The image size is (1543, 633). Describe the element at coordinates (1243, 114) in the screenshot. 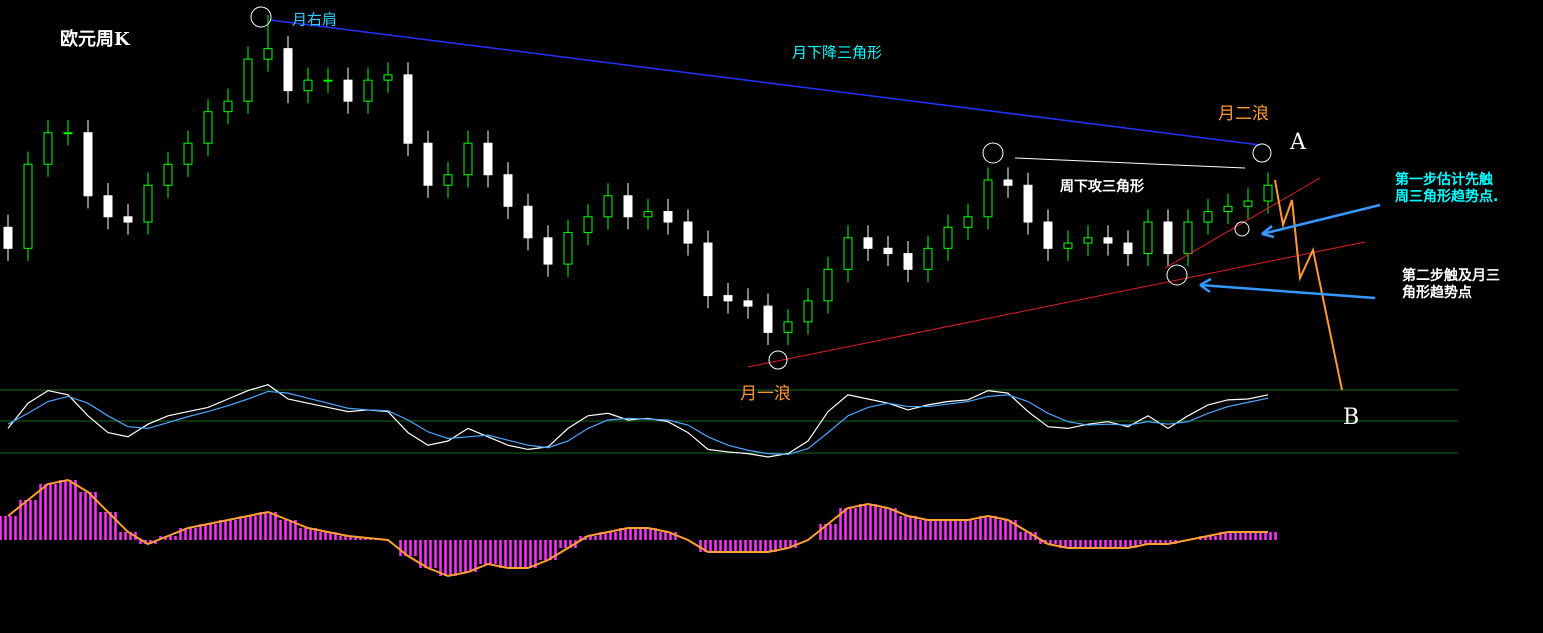

I see `annotation: 月二浪` at that location.